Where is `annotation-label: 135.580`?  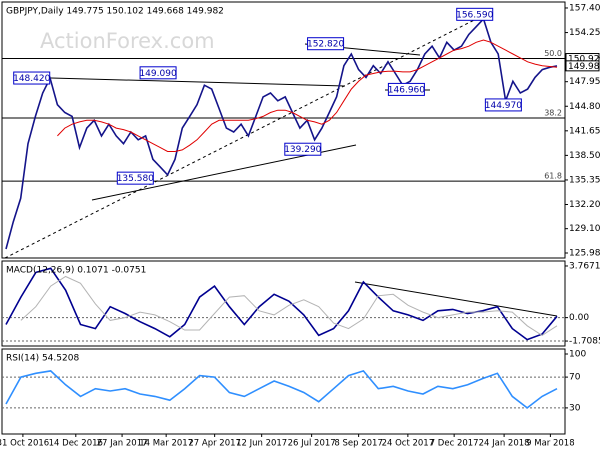
annotation-label: 135.580 is located at coordinates (135, 179).